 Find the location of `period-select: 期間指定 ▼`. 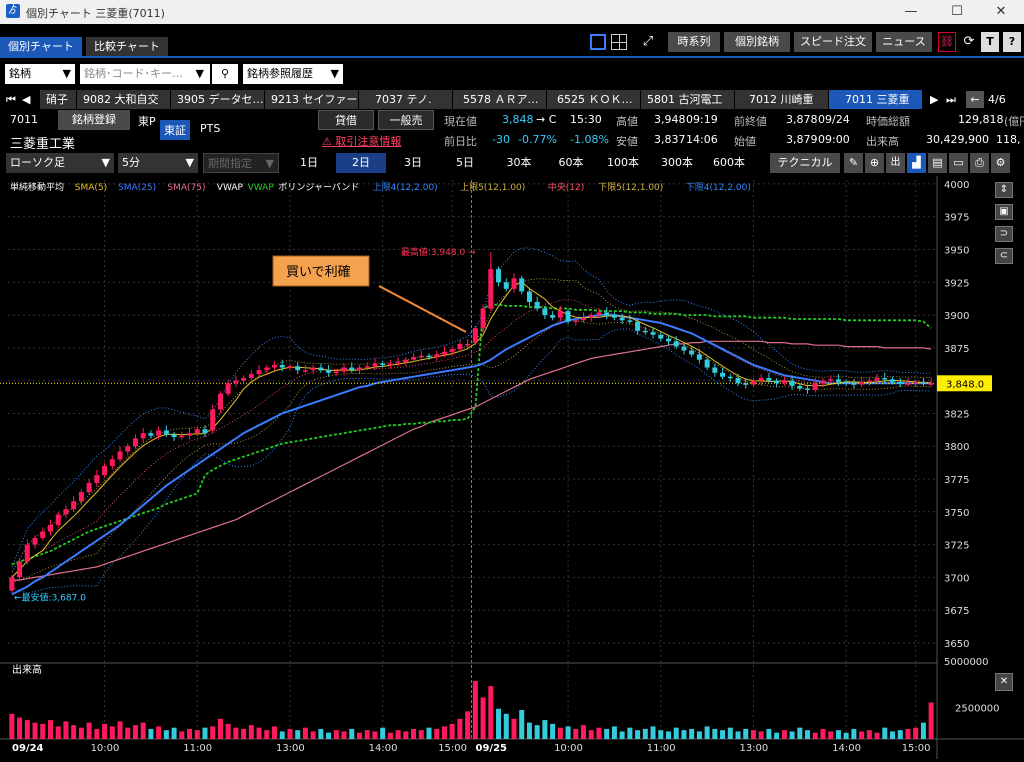

period-select: 期間指定 ▼ is located at coordinates (241, 163).